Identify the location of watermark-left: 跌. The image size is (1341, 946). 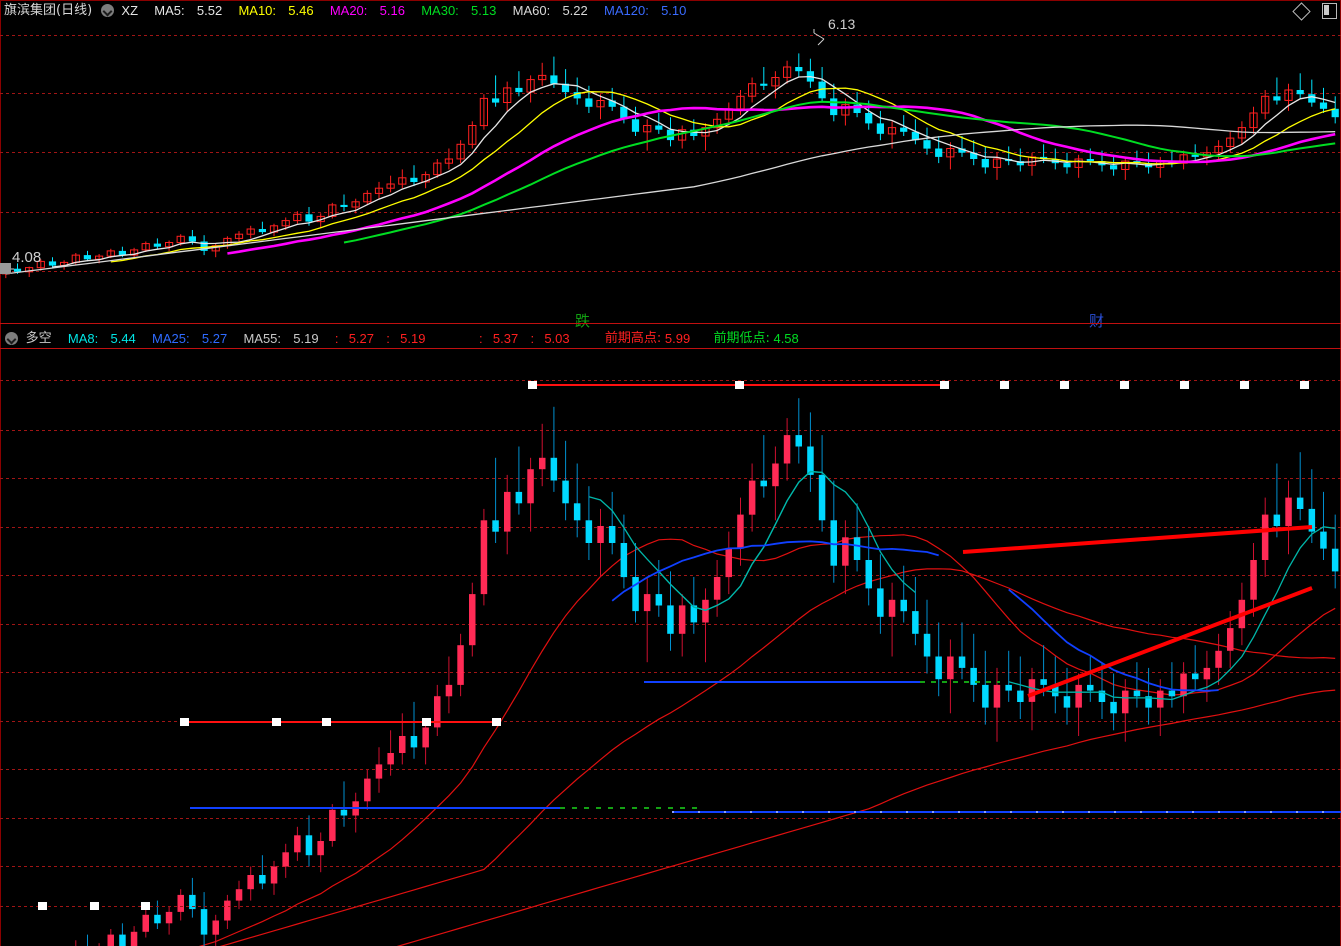
(583, 321).